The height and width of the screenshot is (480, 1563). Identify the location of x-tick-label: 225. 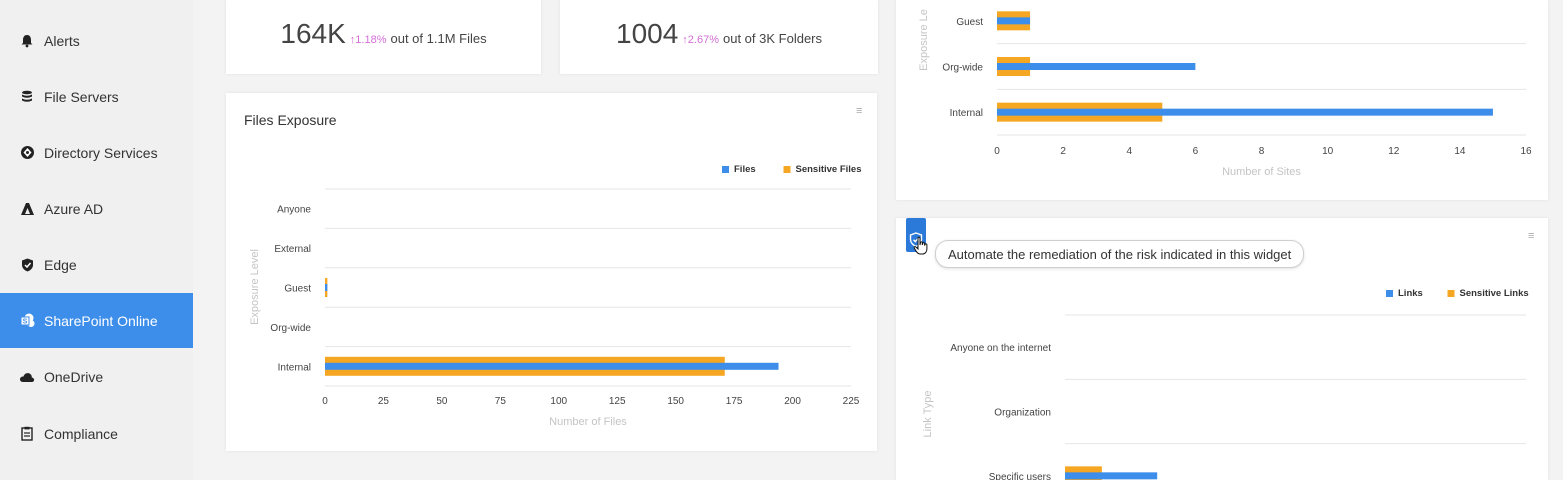
(851, 401).